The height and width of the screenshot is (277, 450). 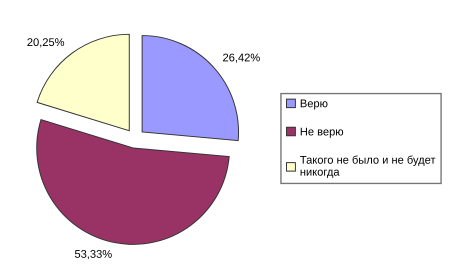 I want to click on data-label: 53,33%, so click(x=93, y=255).